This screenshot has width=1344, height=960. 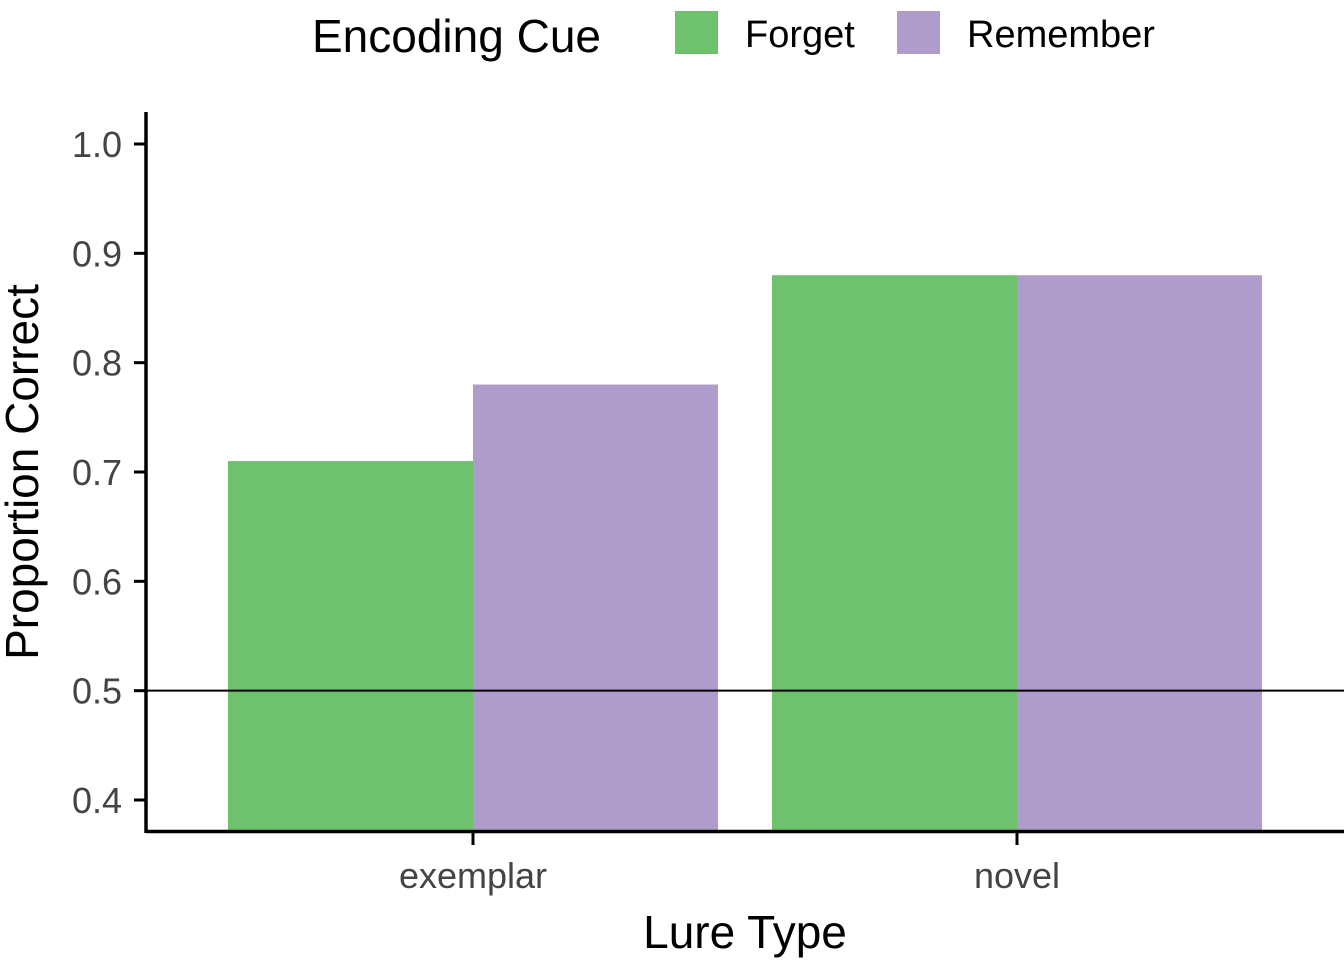 What do you see at coordinates (97, 253) in the screenshot?
I see `y-tick-label-0.9: 0.9` at bounding box center [97, 253].